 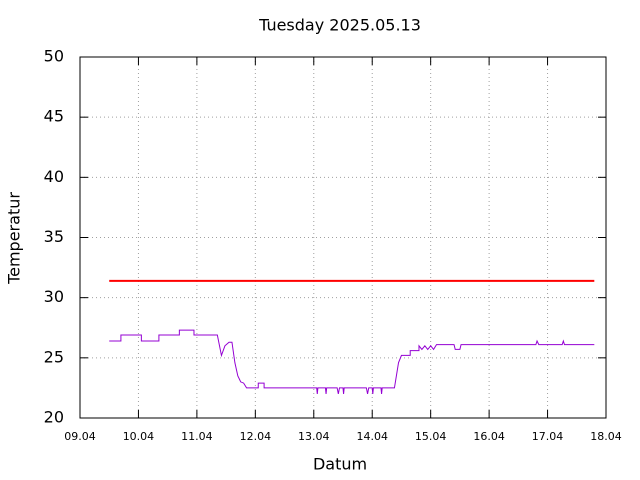 What do you see at coordinates (139, 436) in the screenshot?
I see `x-tick-label: 10.04` at bounding box center [139, 436].